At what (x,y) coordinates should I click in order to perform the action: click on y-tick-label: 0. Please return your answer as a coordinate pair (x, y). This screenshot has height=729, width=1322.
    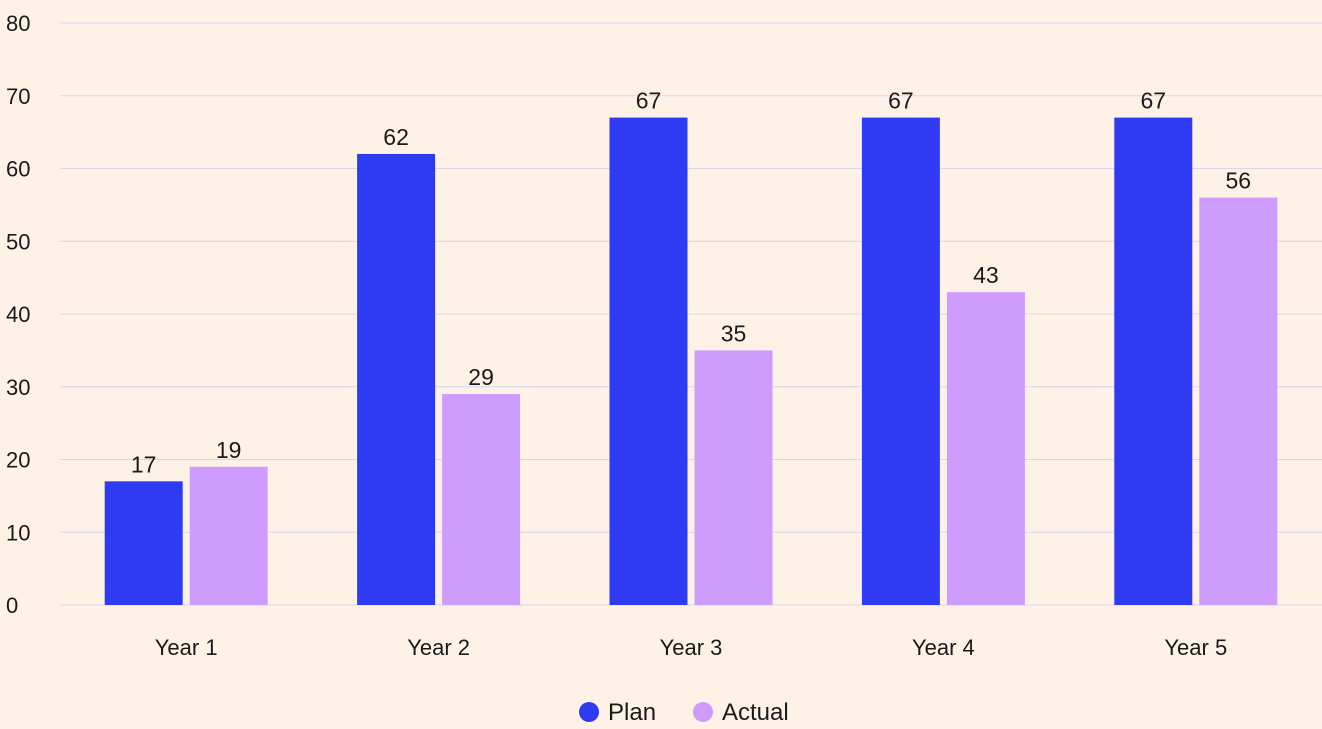
    Looking at the image, I should click on (12, 605).